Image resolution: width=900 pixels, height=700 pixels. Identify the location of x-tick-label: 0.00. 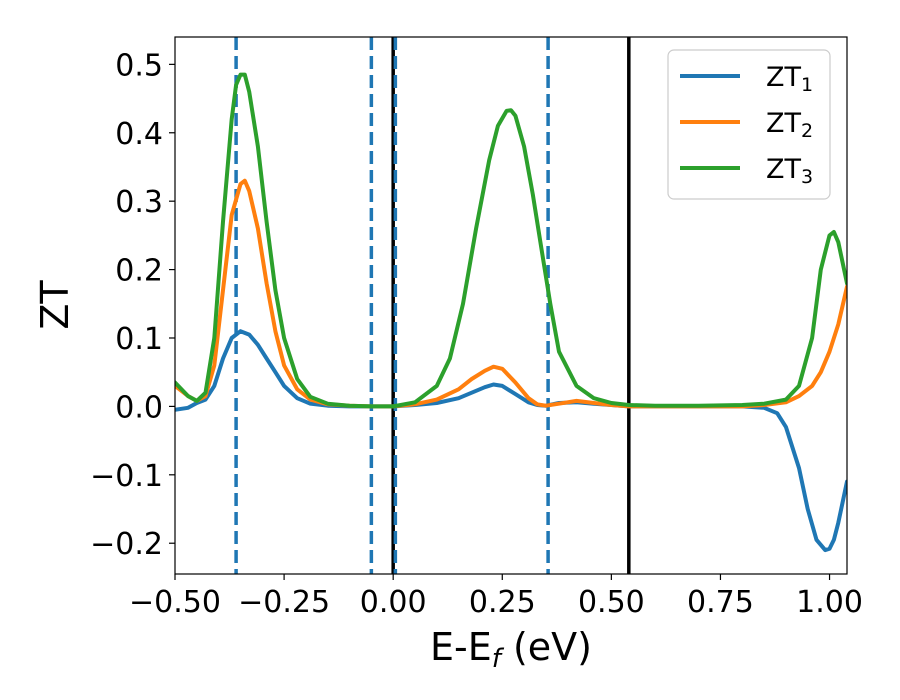
(393, 602).